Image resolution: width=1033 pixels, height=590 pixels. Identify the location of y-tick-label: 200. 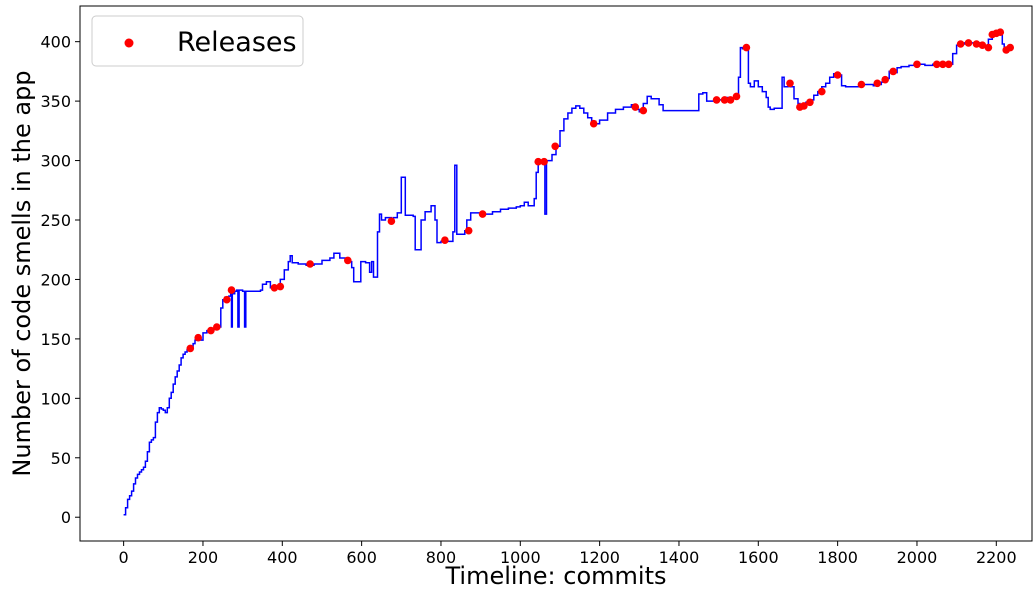
(55, 279).